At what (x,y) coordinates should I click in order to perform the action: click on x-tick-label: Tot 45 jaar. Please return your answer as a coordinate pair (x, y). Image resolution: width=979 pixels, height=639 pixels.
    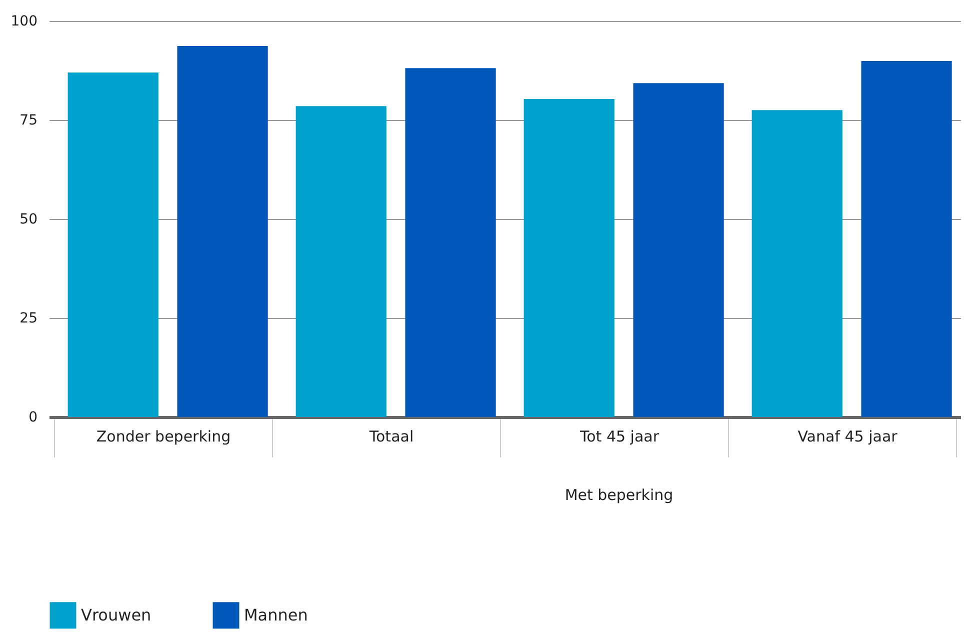
    Looking at the image, I should click on (619, 437).